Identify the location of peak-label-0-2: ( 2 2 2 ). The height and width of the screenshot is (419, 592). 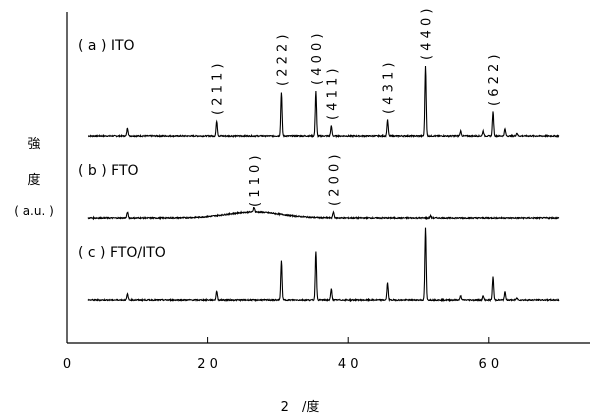
(282, 61).